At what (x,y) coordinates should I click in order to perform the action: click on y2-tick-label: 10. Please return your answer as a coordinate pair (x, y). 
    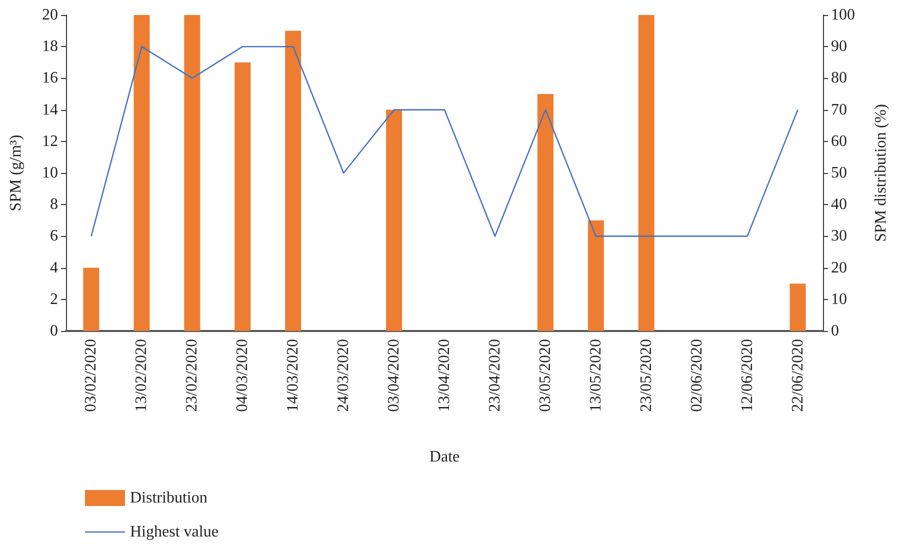
    Looking at the image, I should click on (839, 299).